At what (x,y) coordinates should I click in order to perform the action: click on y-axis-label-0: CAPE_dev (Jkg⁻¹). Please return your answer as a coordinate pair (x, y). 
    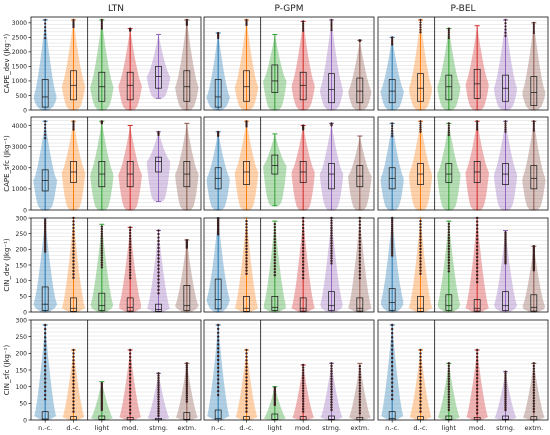
    Looking at the image, I should click on (7, 64).